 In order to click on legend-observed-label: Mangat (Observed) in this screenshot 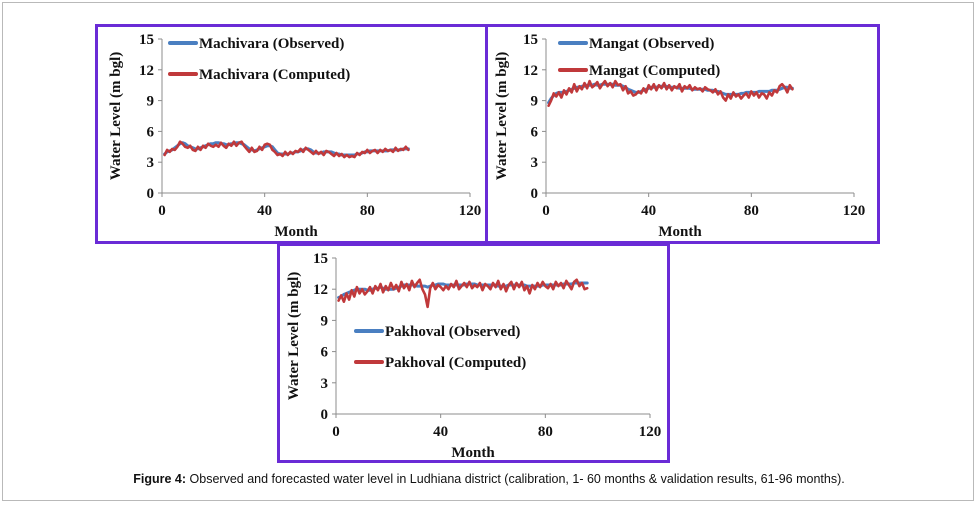, I will do `click(651, 44)`.